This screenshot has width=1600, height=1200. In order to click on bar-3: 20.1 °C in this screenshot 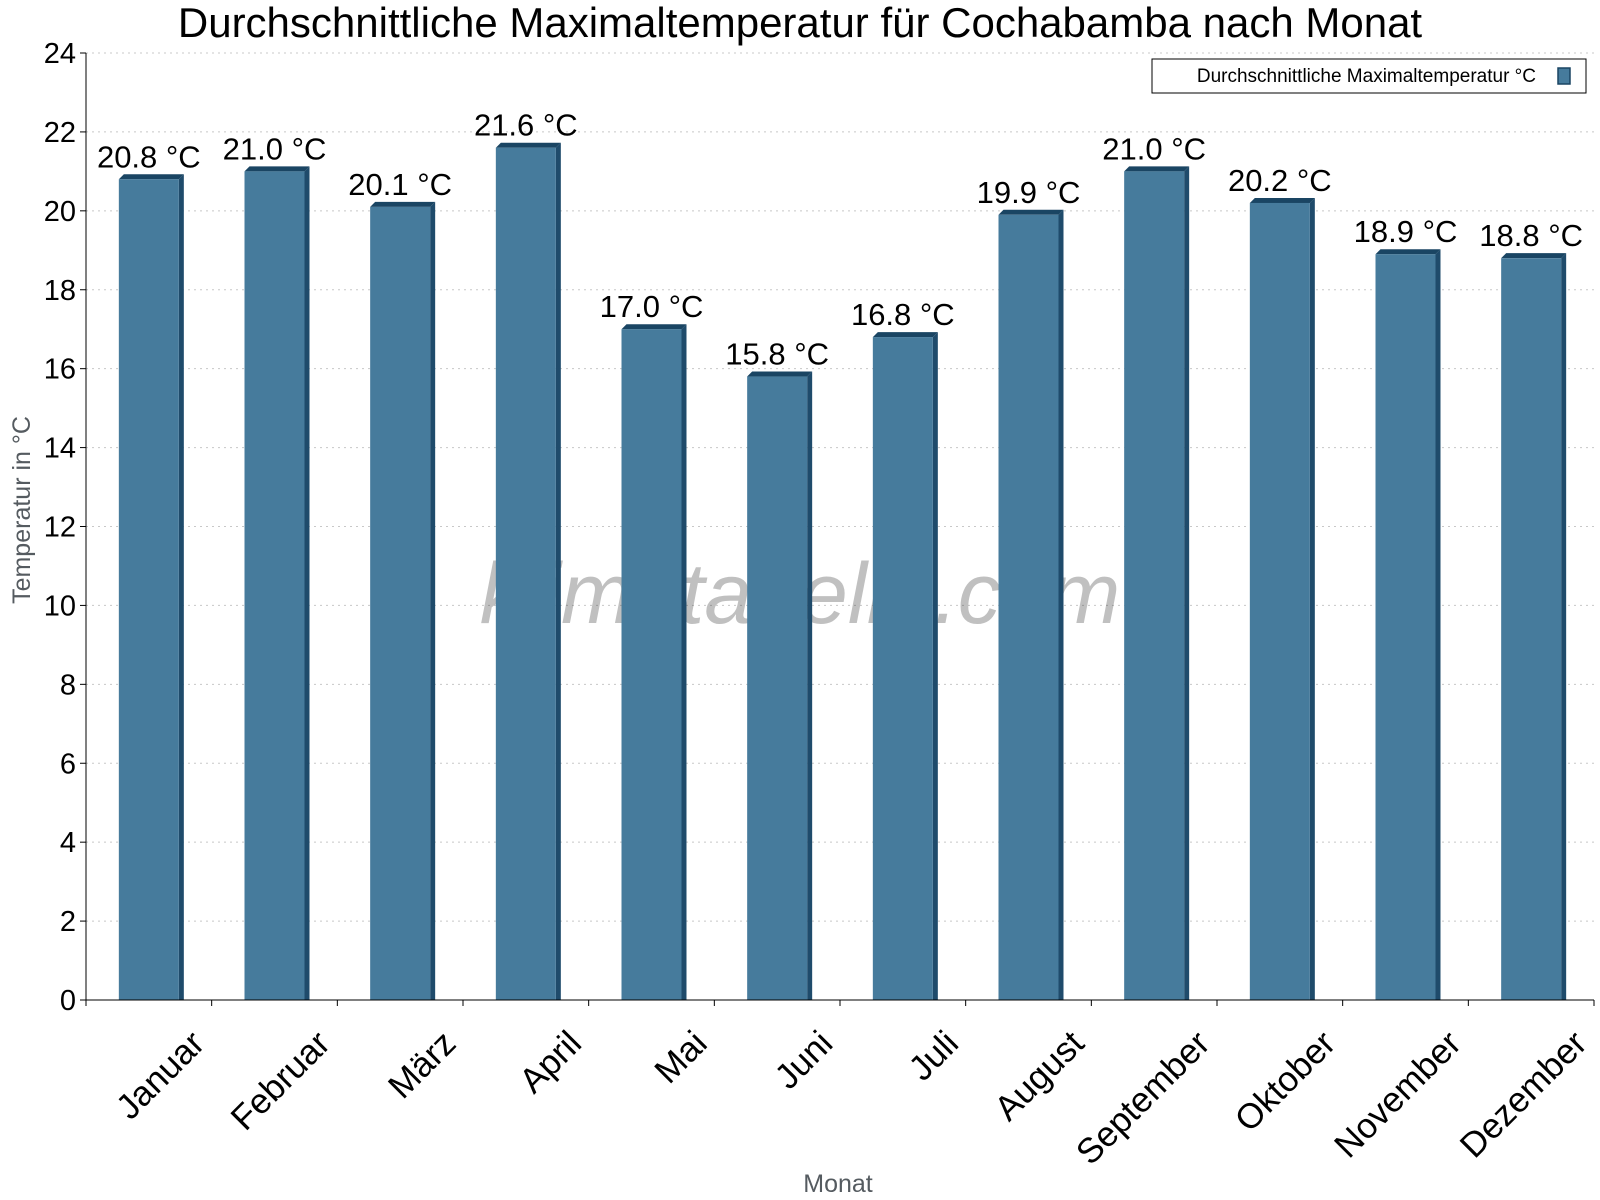, I will do `click(400, 583)`.